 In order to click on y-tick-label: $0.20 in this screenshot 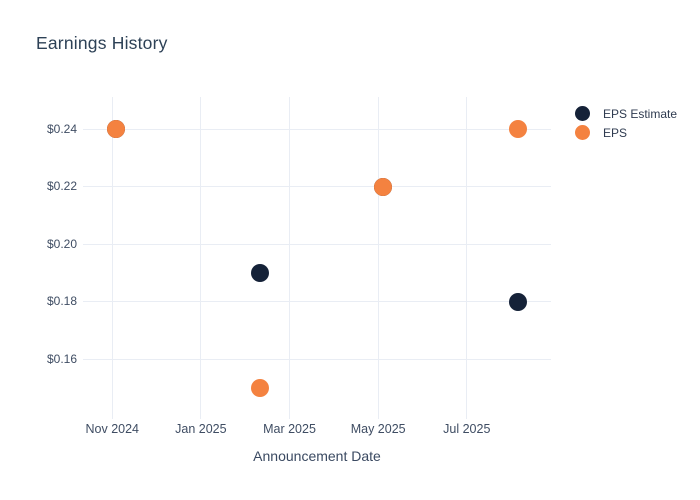, I will do `click(61, 243)`.